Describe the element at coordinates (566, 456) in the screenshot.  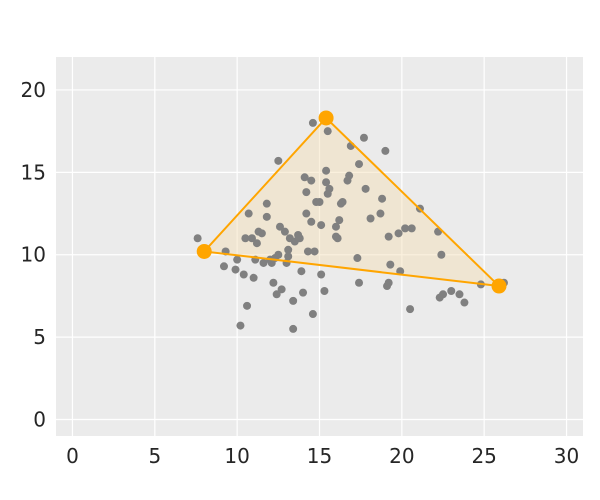
I see `x-tick-label: 30` at that location.